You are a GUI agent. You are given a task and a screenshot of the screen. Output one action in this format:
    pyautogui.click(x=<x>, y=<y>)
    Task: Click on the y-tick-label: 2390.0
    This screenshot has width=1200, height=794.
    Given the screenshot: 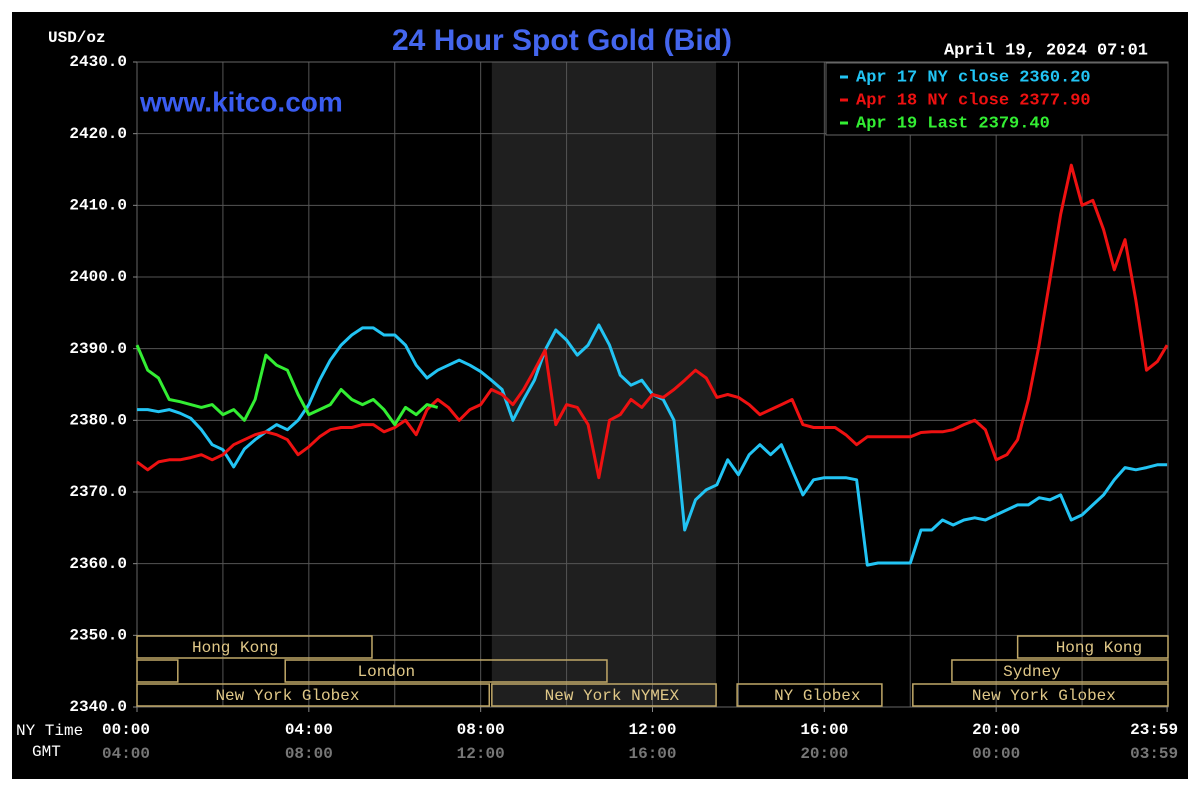 What is the action you would take?
    pyautogui.click(x=98, y=349)
    